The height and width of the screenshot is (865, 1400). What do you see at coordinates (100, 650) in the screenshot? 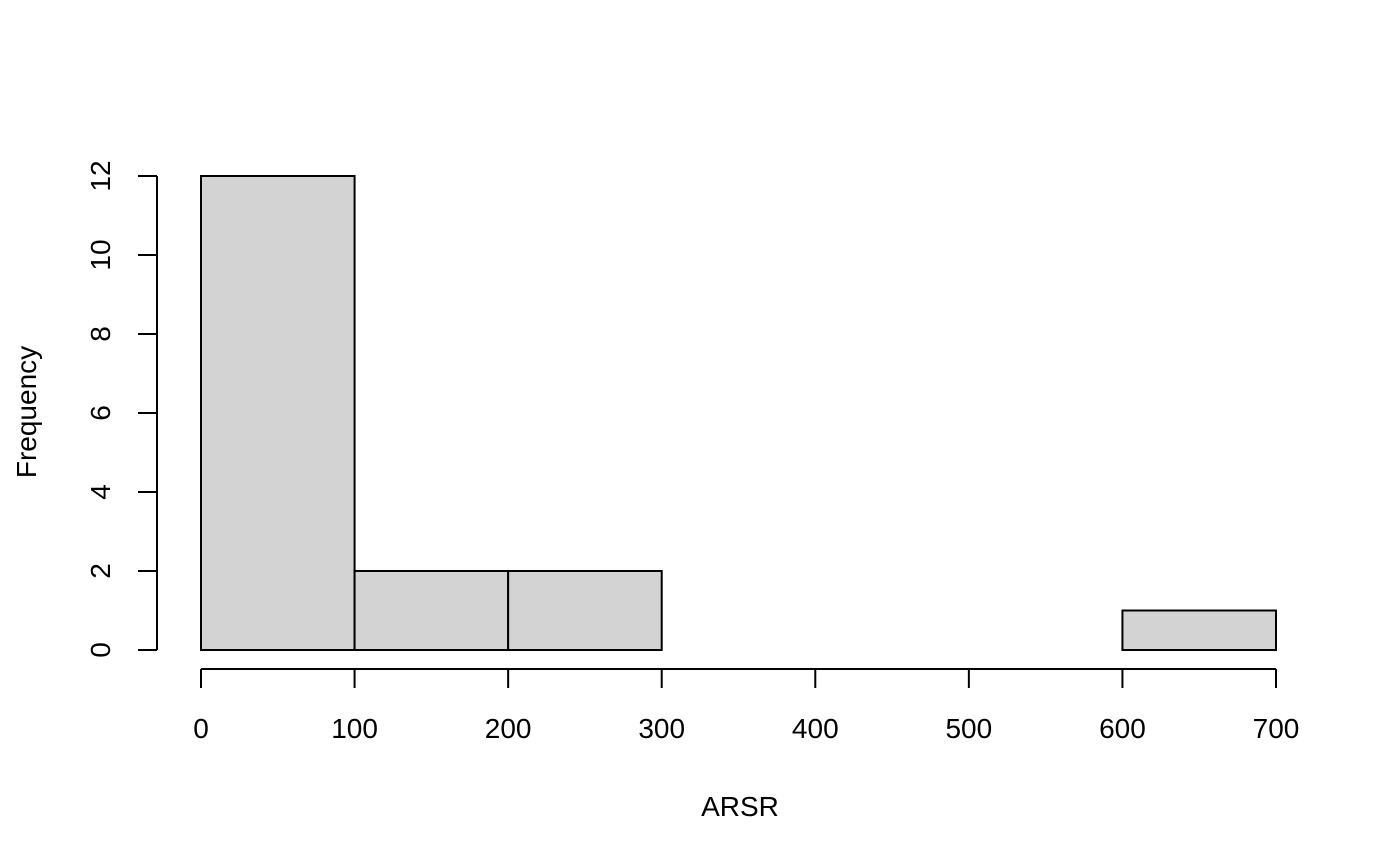
I see `y-tick-label: 0` at bounding box center [100, 650].